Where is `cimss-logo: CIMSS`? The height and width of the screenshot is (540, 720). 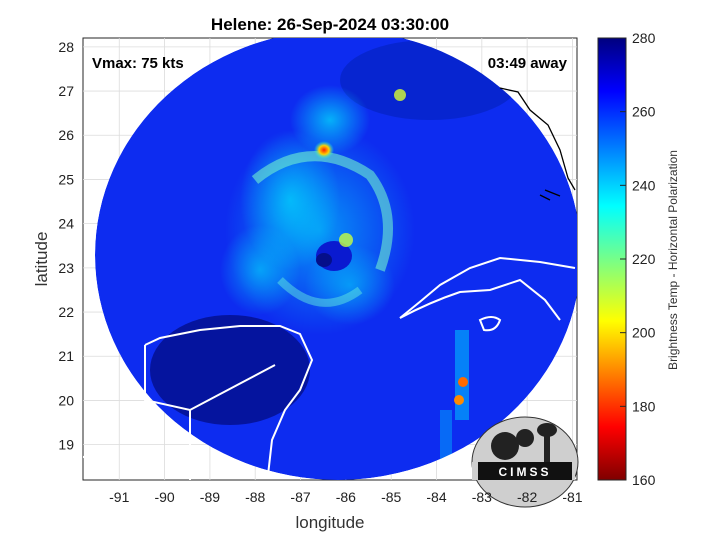 cimss-logo: CIMSS is located at coordinates (525, 462).